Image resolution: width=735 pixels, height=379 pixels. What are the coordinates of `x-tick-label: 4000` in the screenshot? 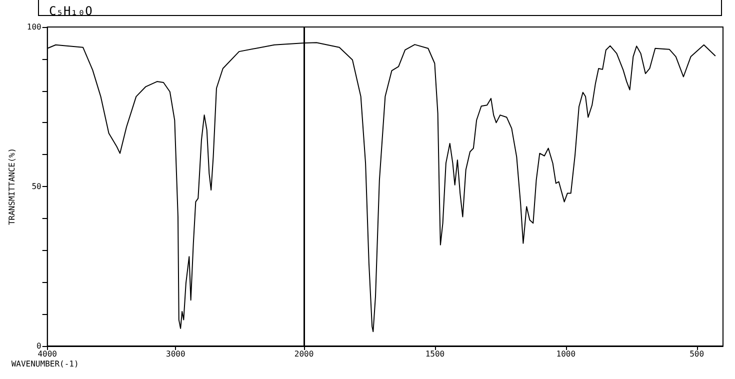 It's located at (48, 354).